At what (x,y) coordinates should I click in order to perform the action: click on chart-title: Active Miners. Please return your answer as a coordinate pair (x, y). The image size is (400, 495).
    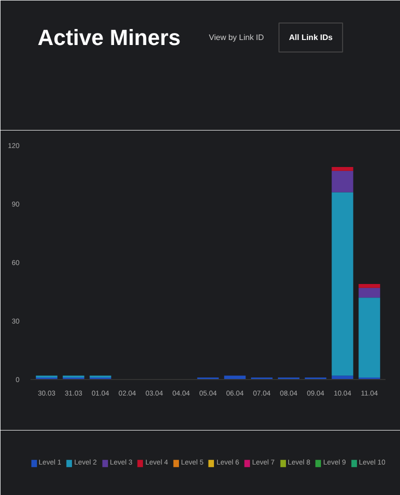
    Looking at the image, I should click on (109, 37).